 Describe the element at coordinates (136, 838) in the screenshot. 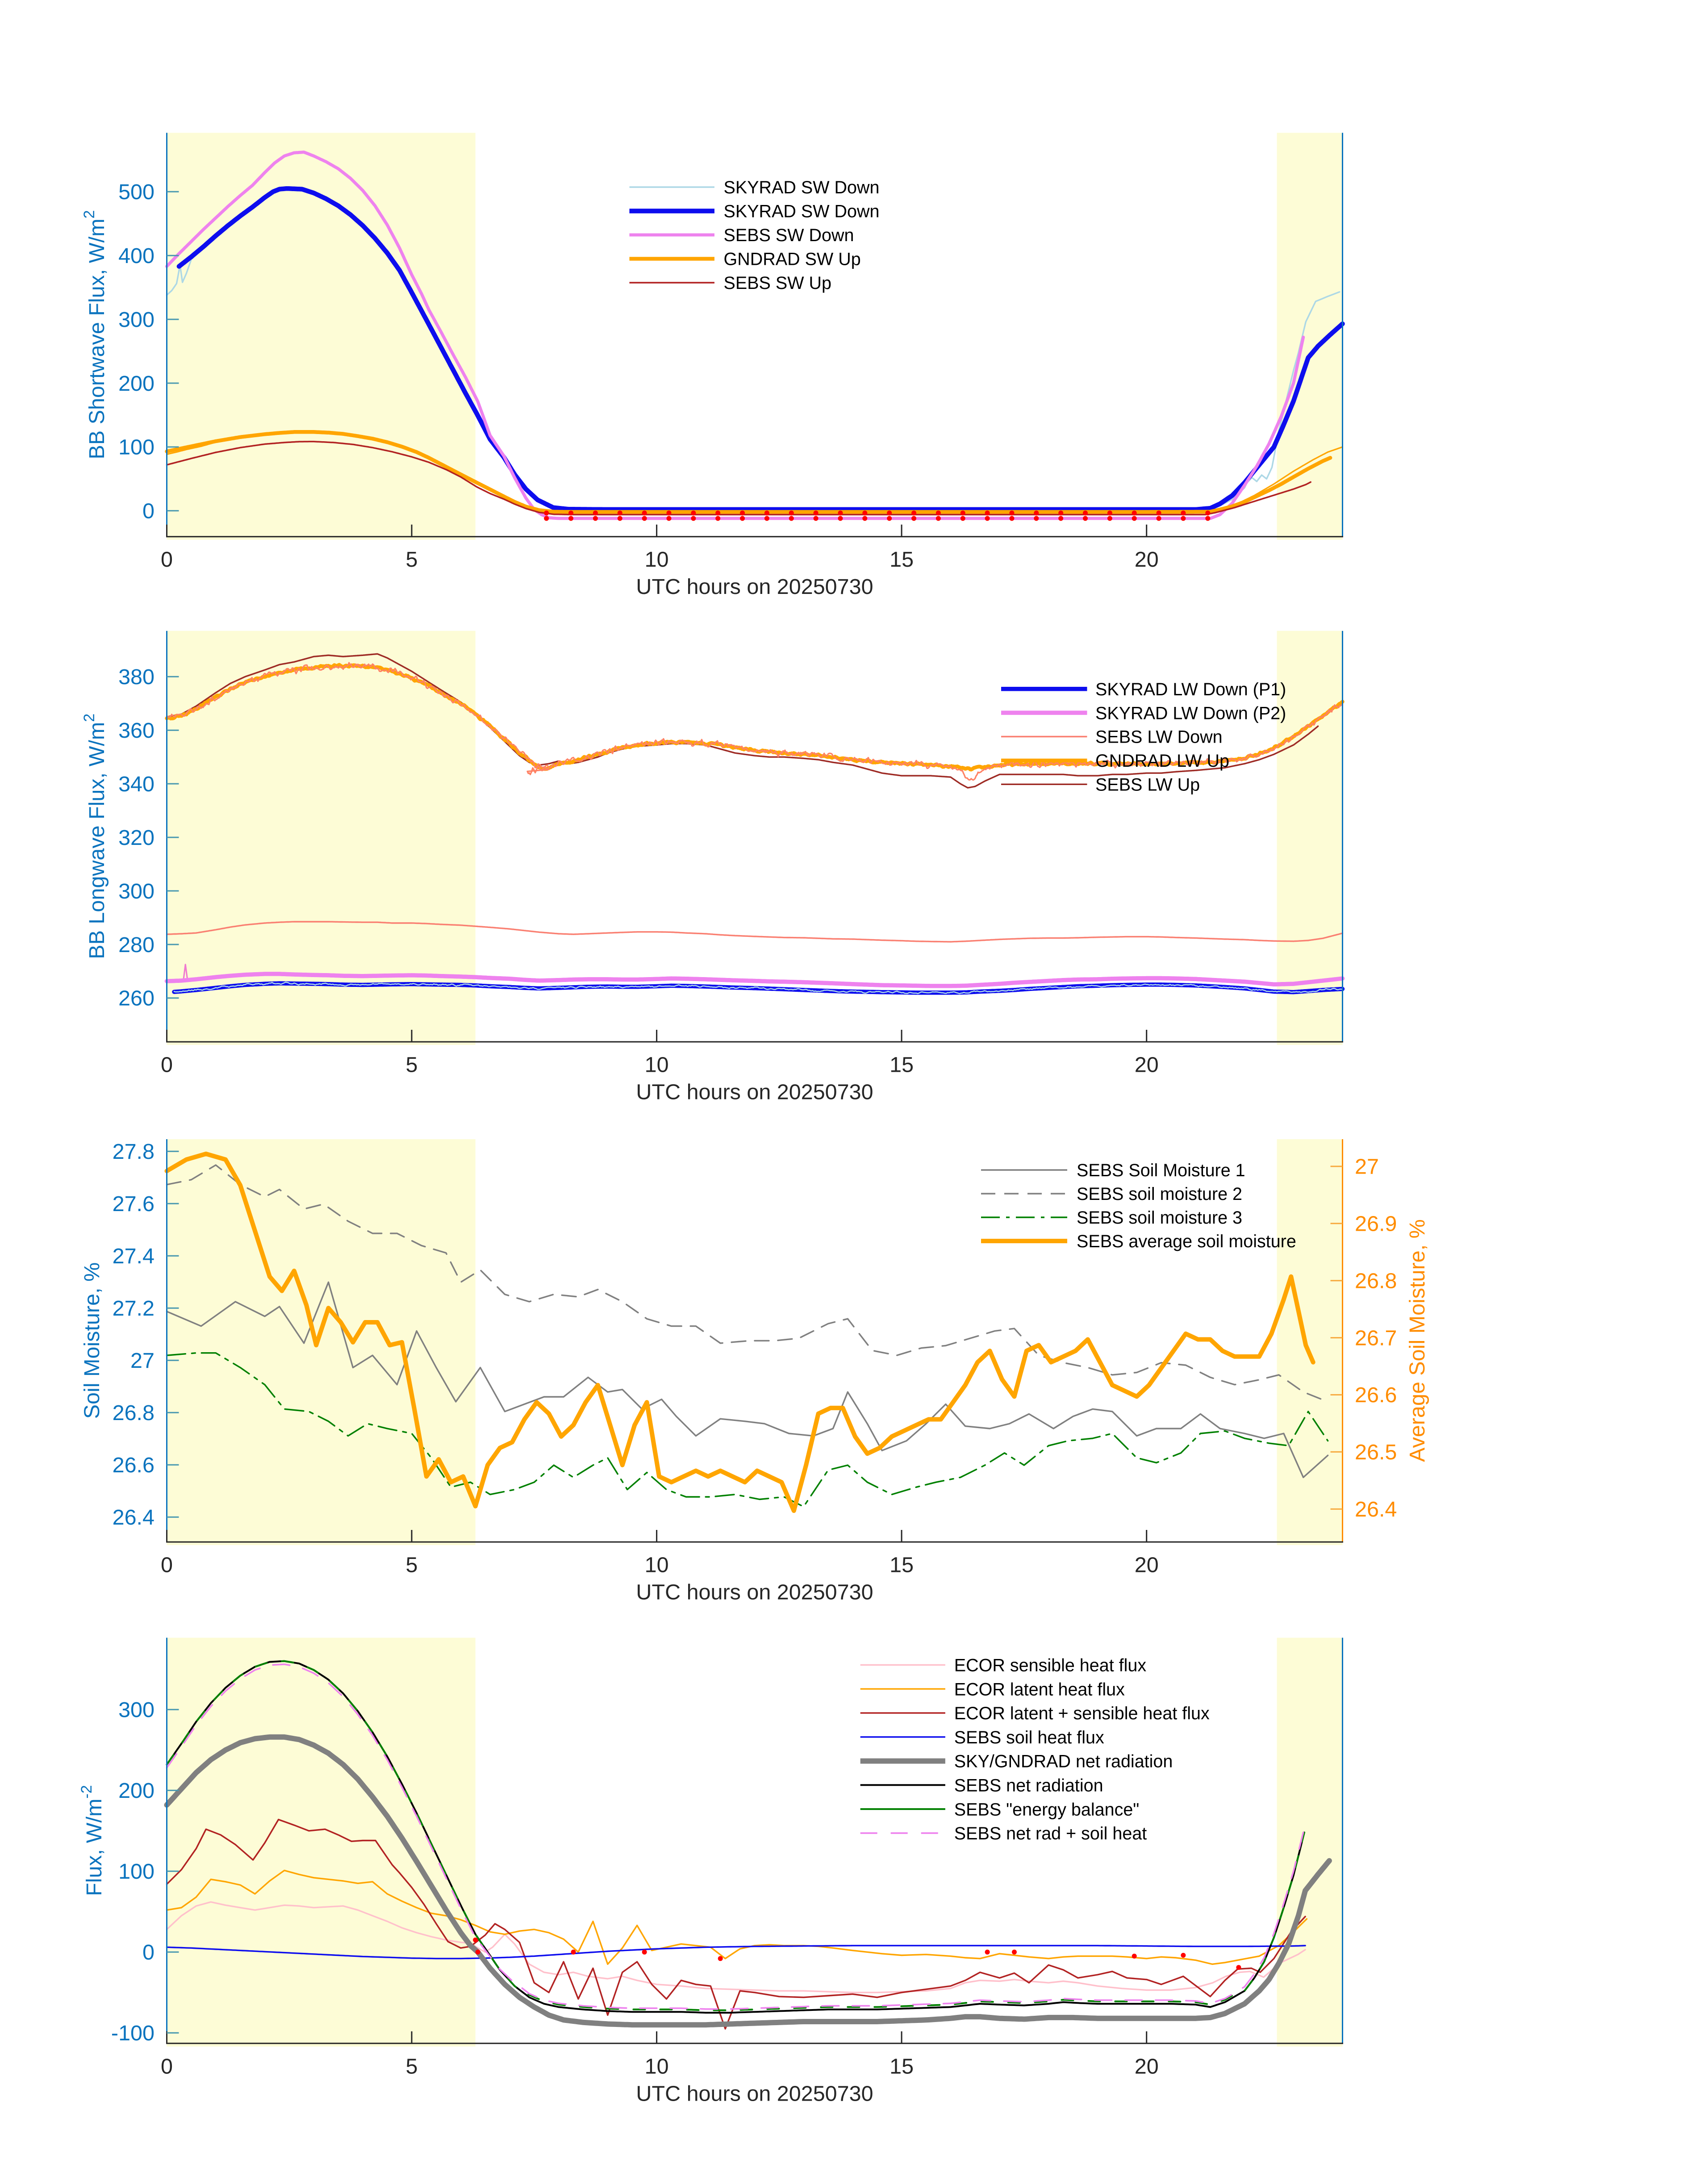

I see `svg-text: 320` at that location.